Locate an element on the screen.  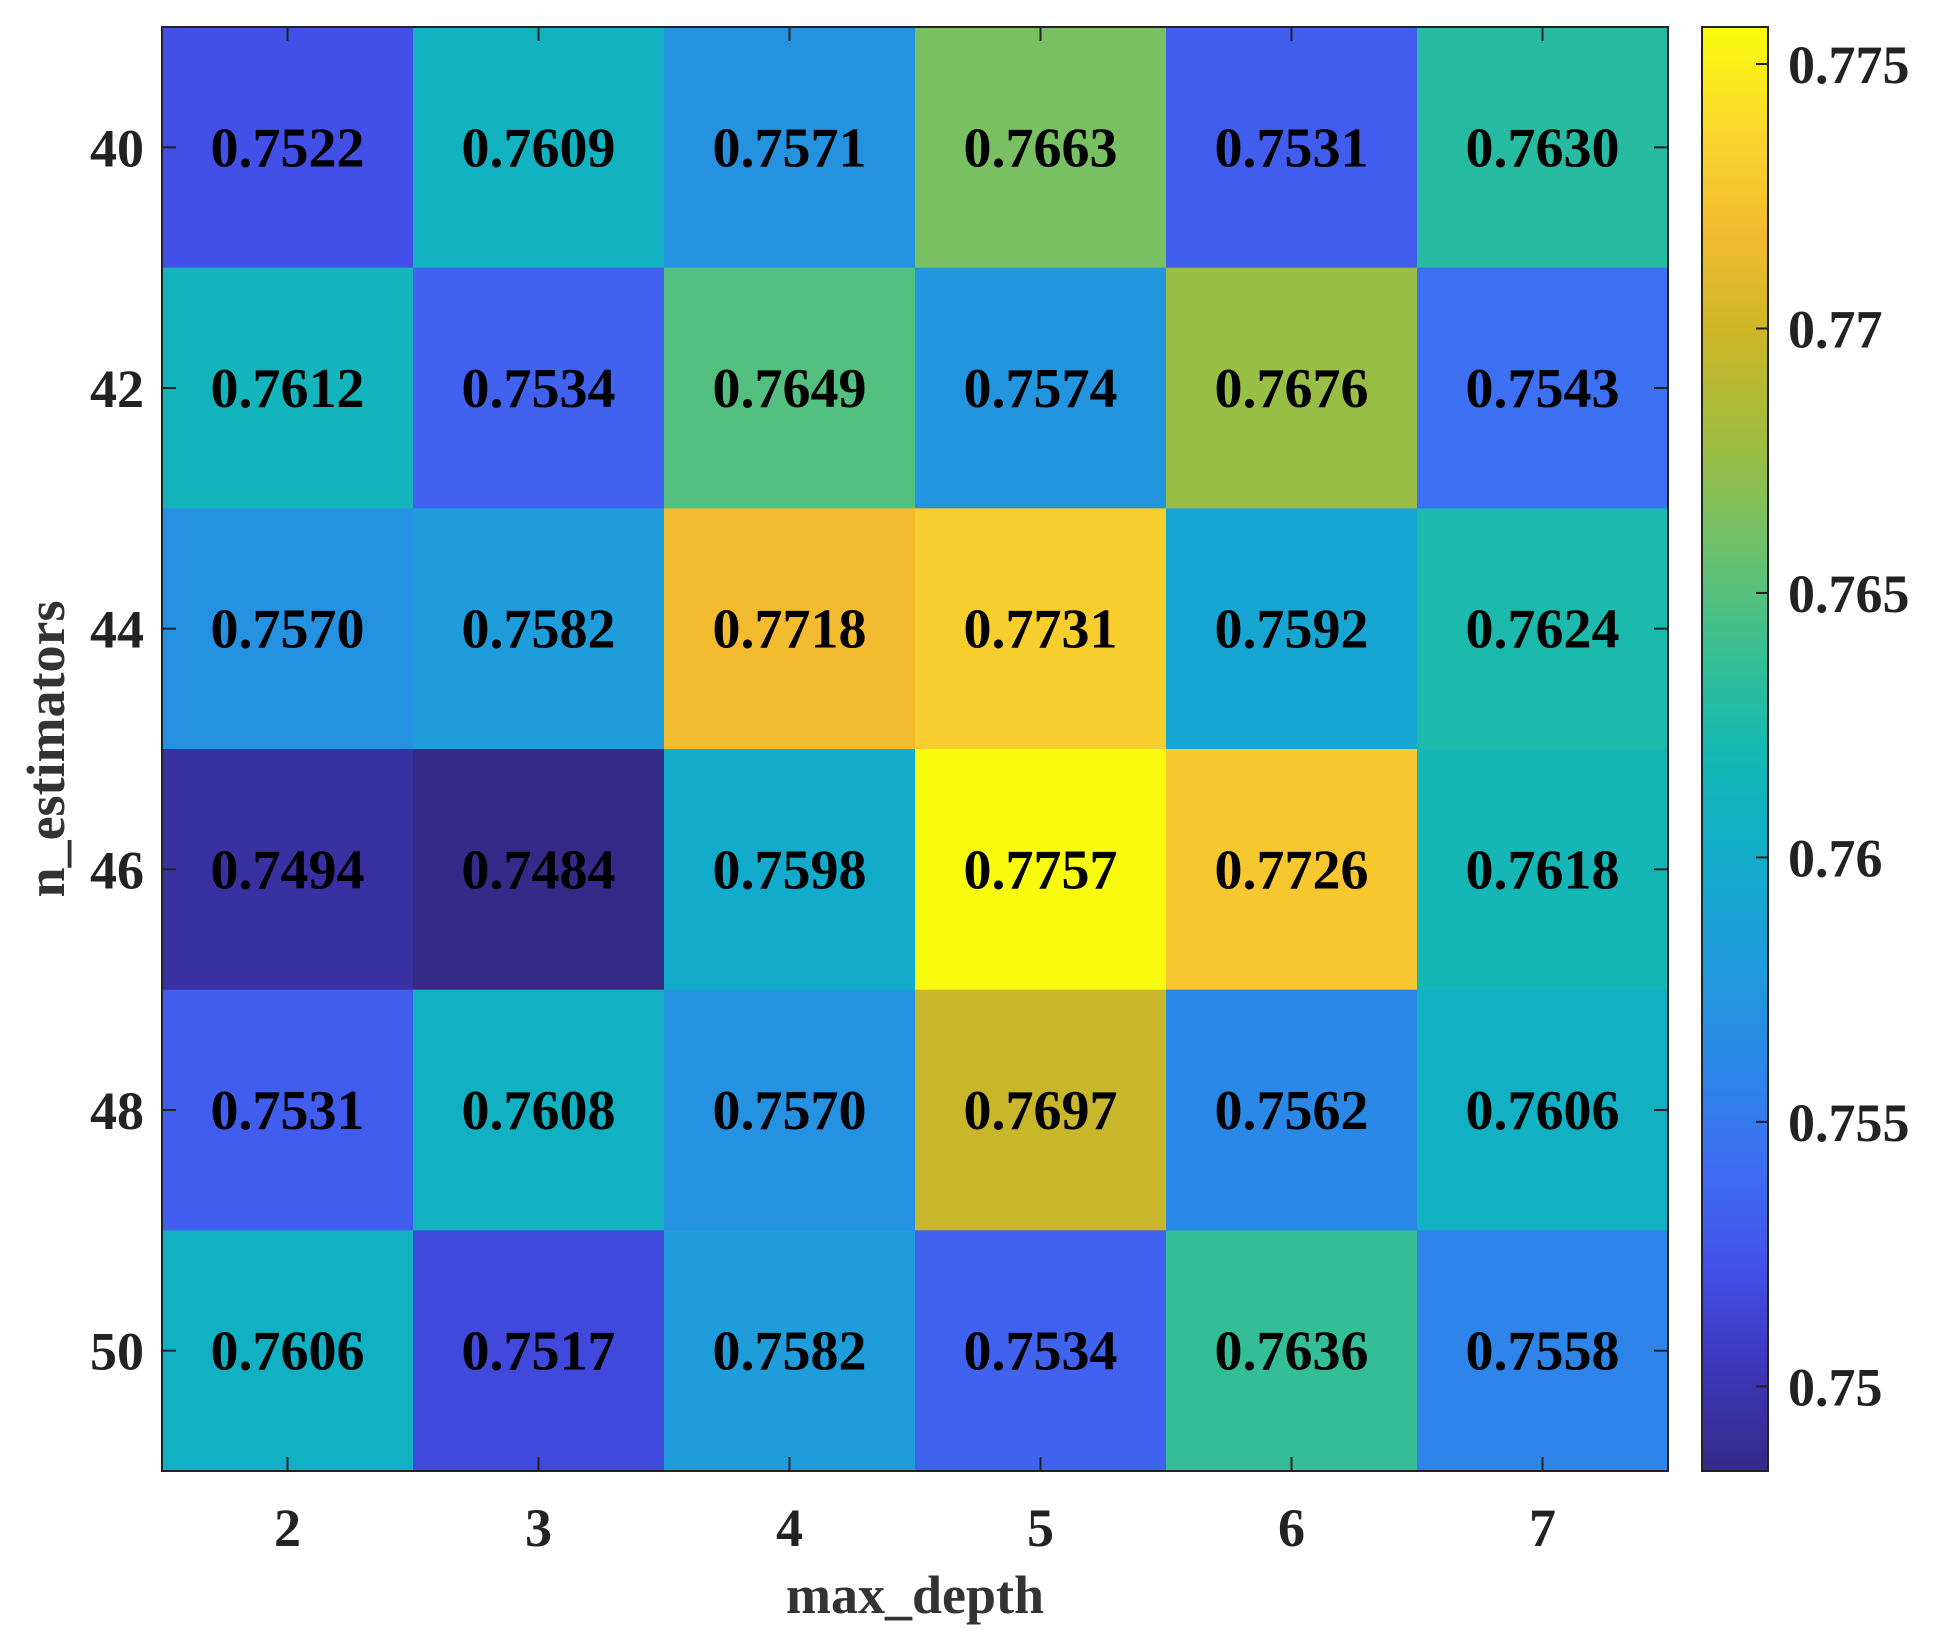
cell-value-label: 0.7592 is located at coordinates (1292, 630).